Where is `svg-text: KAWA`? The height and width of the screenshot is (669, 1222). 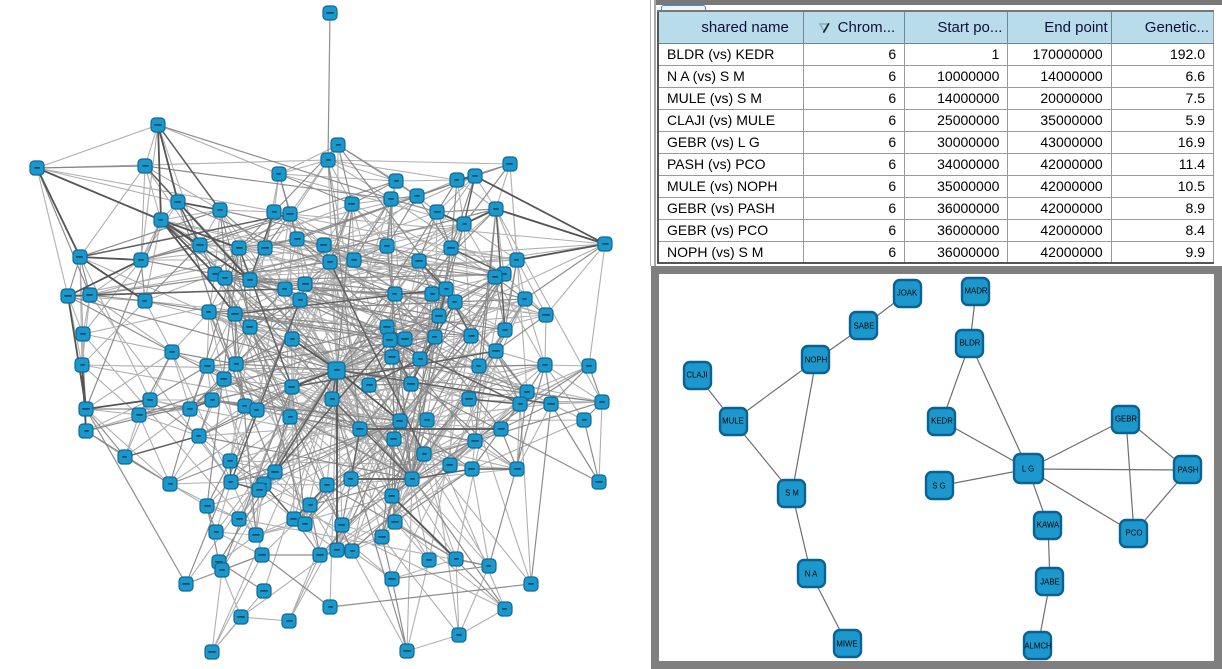 svg-text: KAWA is located at coordinates (1048, 525).